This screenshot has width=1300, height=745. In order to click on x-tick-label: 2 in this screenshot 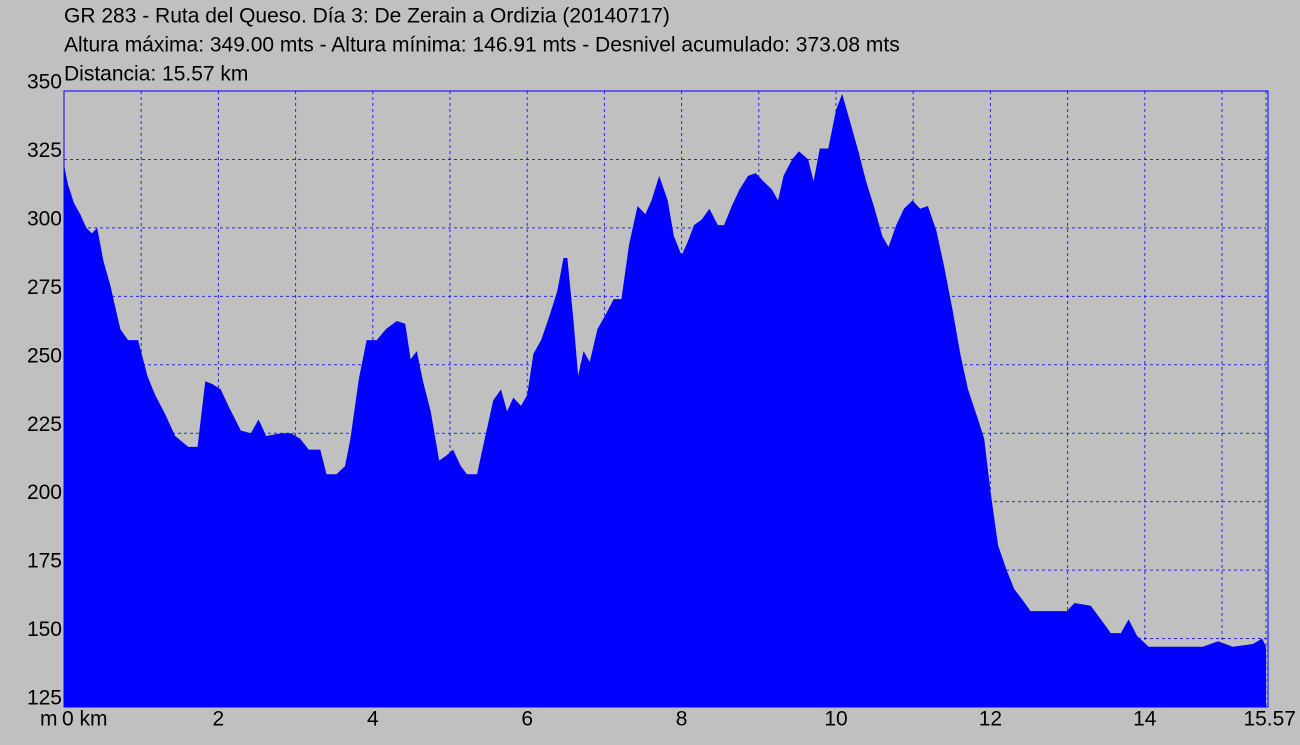, I will do `click(219, 719)`.